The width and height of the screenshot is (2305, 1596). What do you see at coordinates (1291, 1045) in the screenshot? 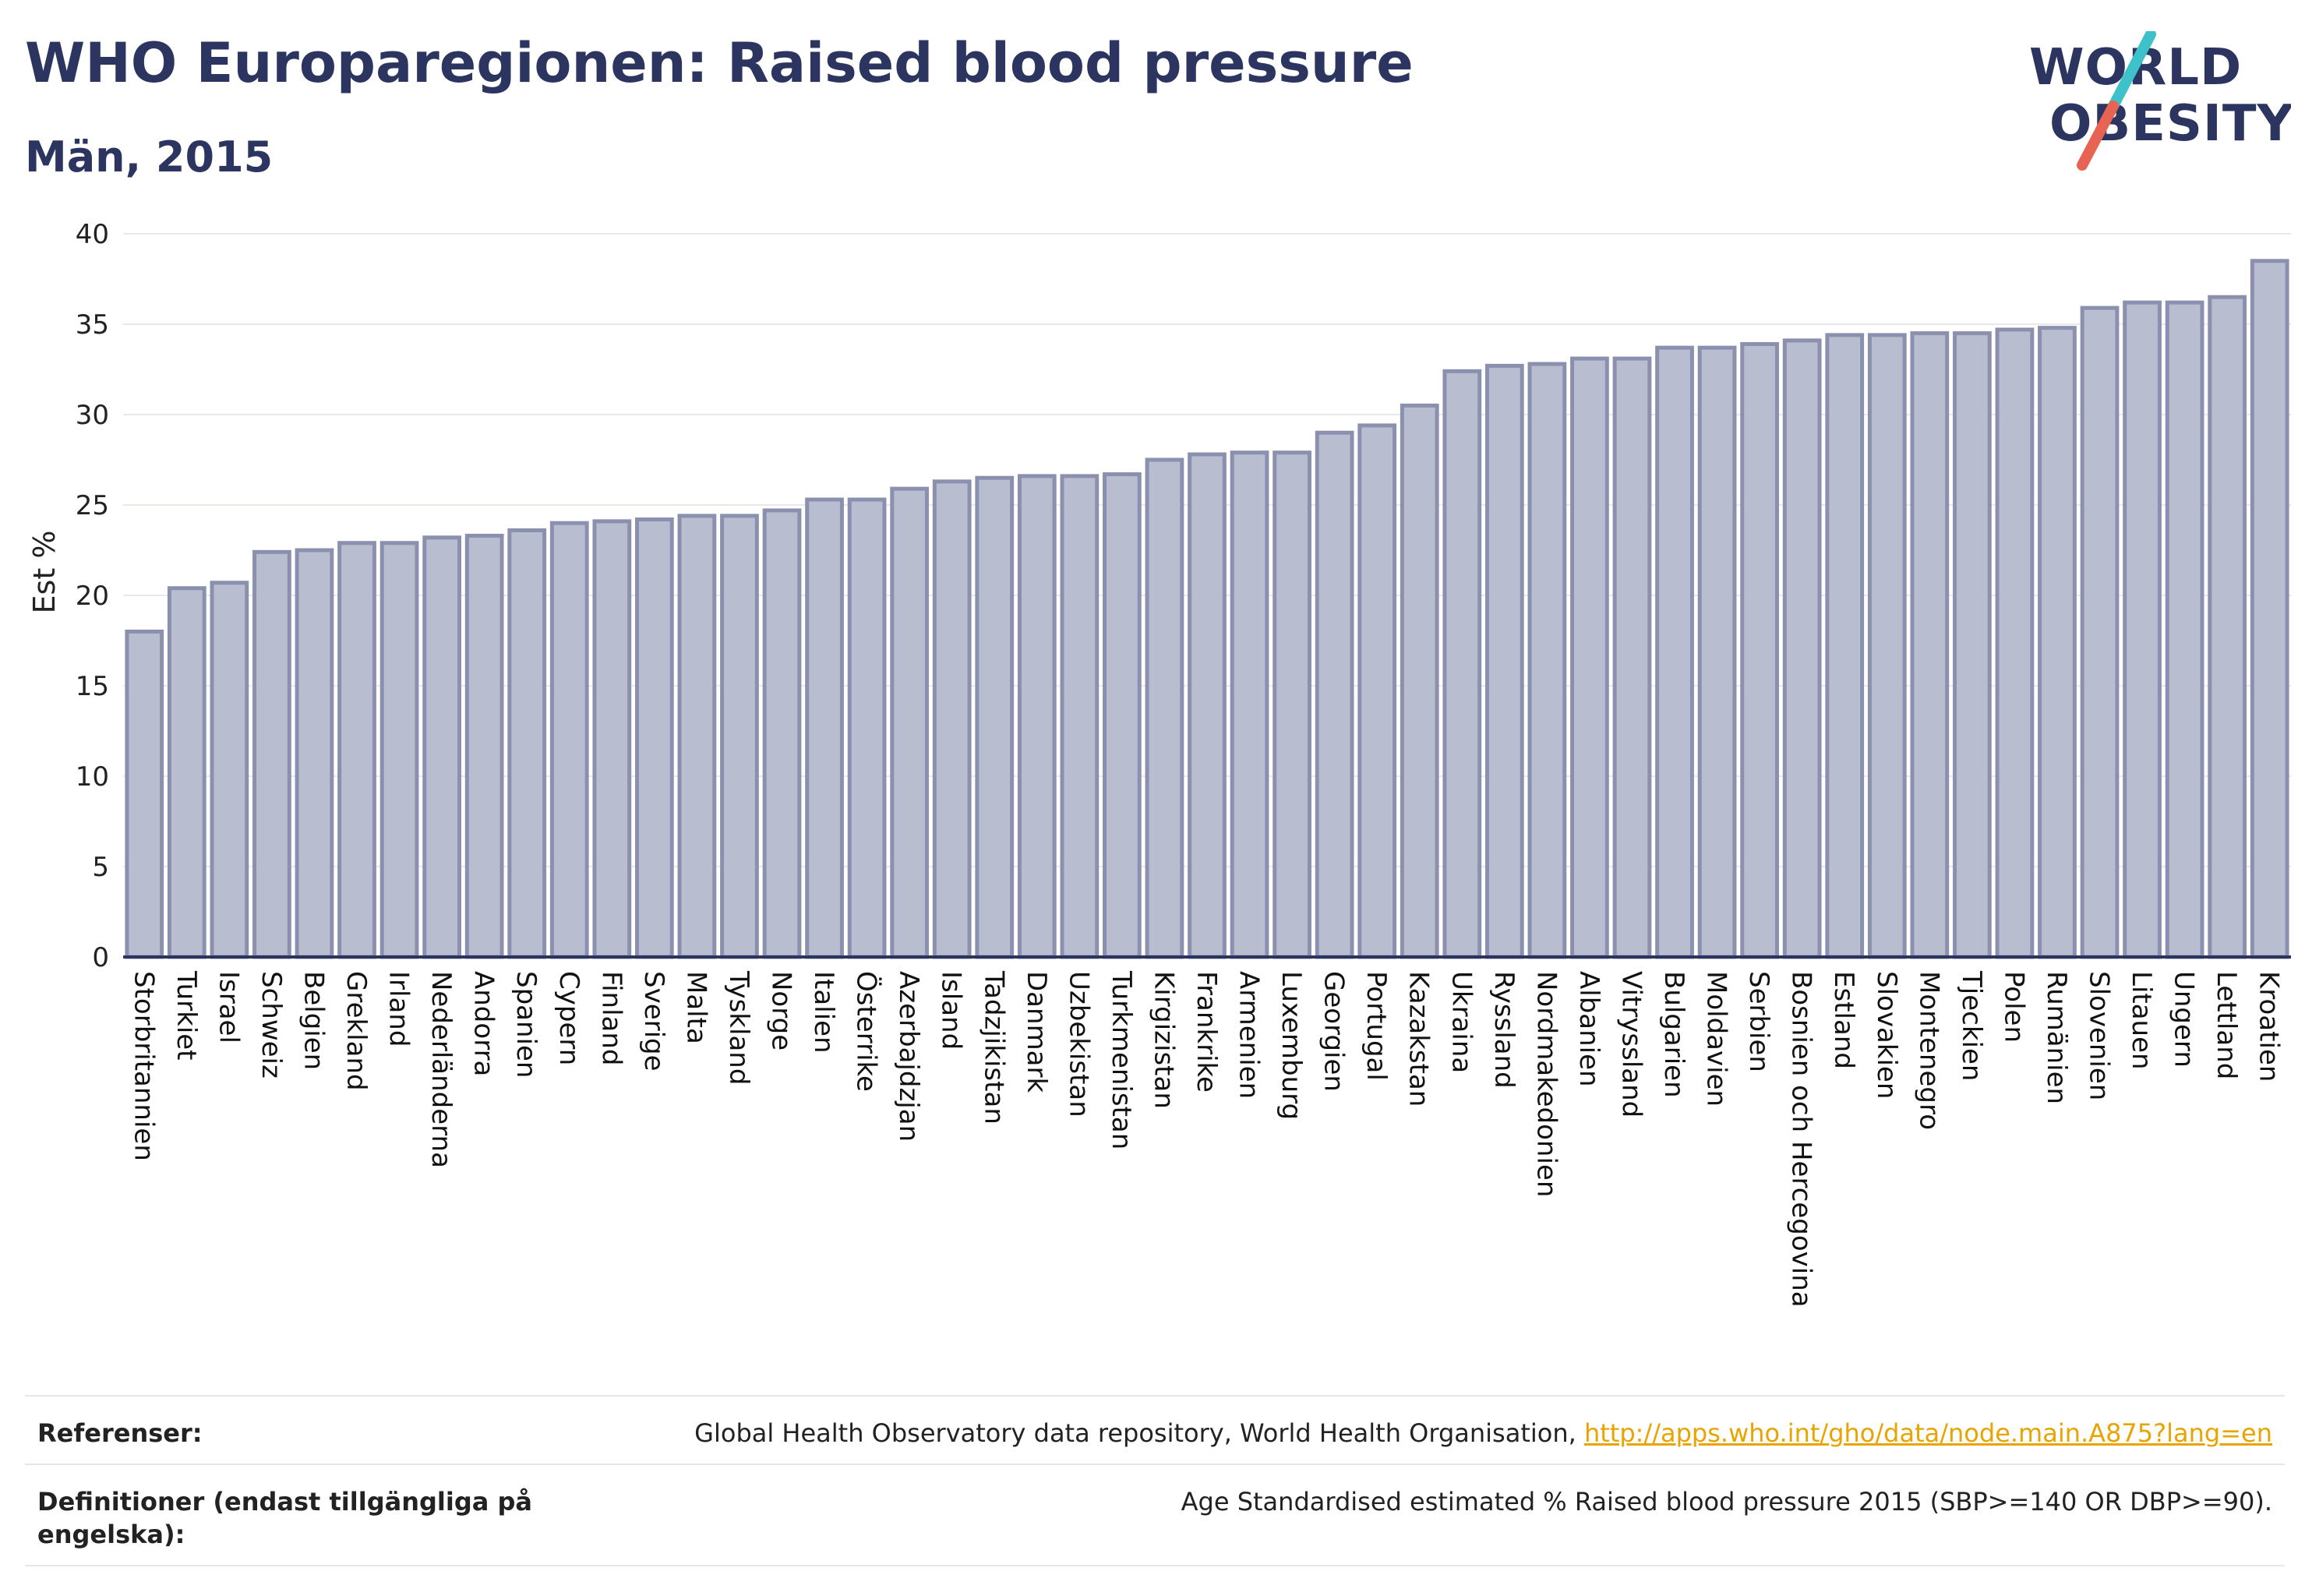
I see `x-tick-label: Luxemburg` at bounding box center [1291, 1045].